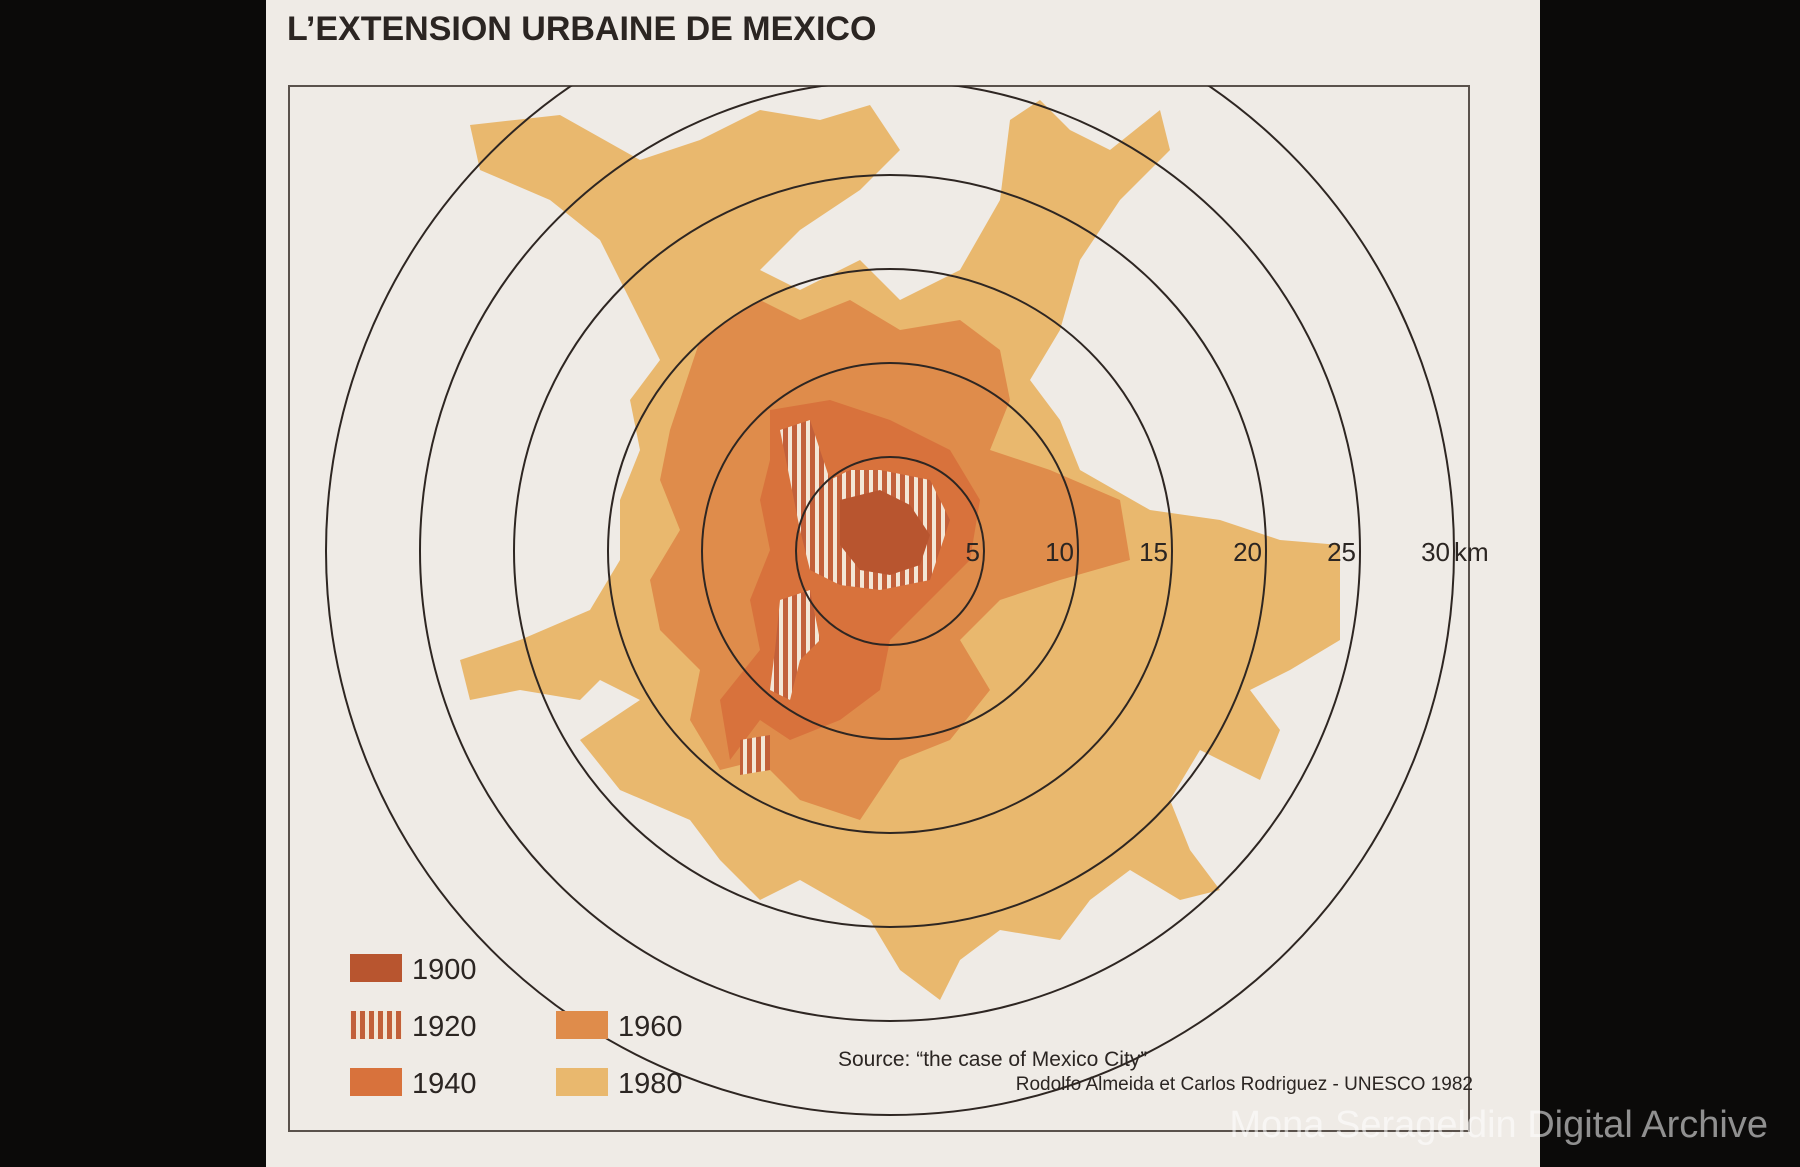 This screenshot has width=1800, height=1167. Describe the element at coordinates (581, 29) in the screenshot. I see `title: L’EXTENSION URBAINE DE MEXICO` at that location.